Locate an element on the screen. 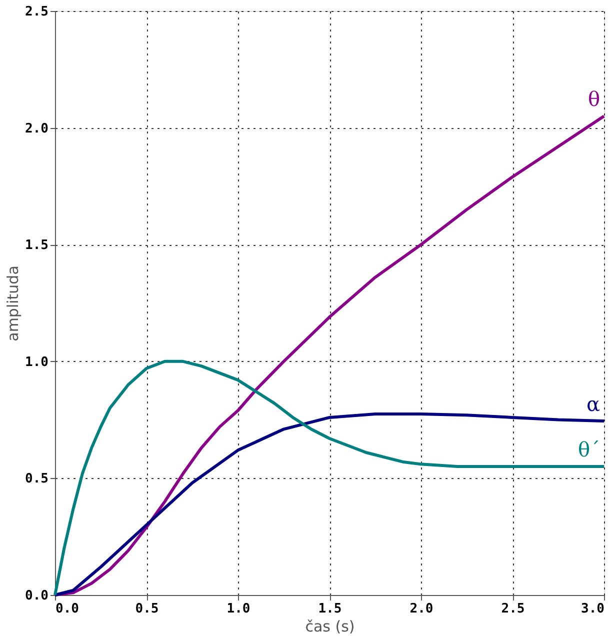 This screenshot has width=611, height=639. y-tick-label: 2.0 is located at coordinates (37, 128).